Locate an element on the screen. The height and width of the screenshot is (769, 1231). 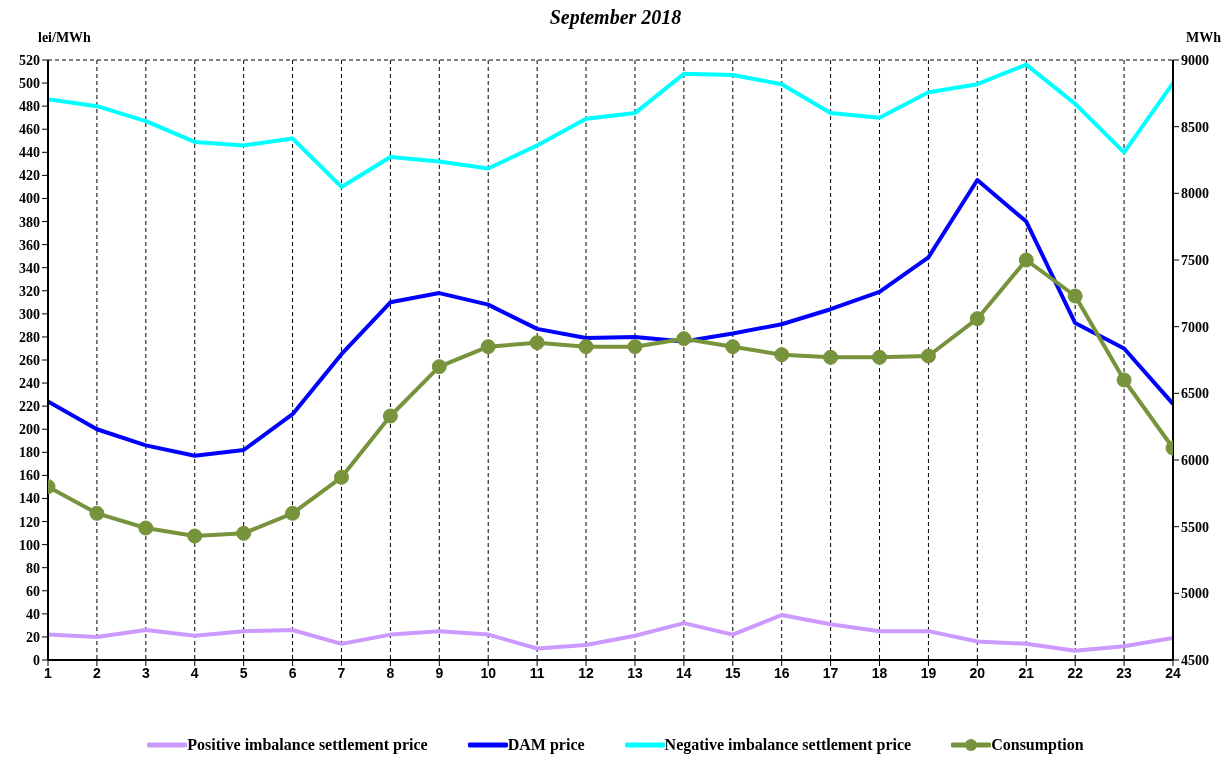
x-tick-label: 1 is located at coordinates (48, 672).